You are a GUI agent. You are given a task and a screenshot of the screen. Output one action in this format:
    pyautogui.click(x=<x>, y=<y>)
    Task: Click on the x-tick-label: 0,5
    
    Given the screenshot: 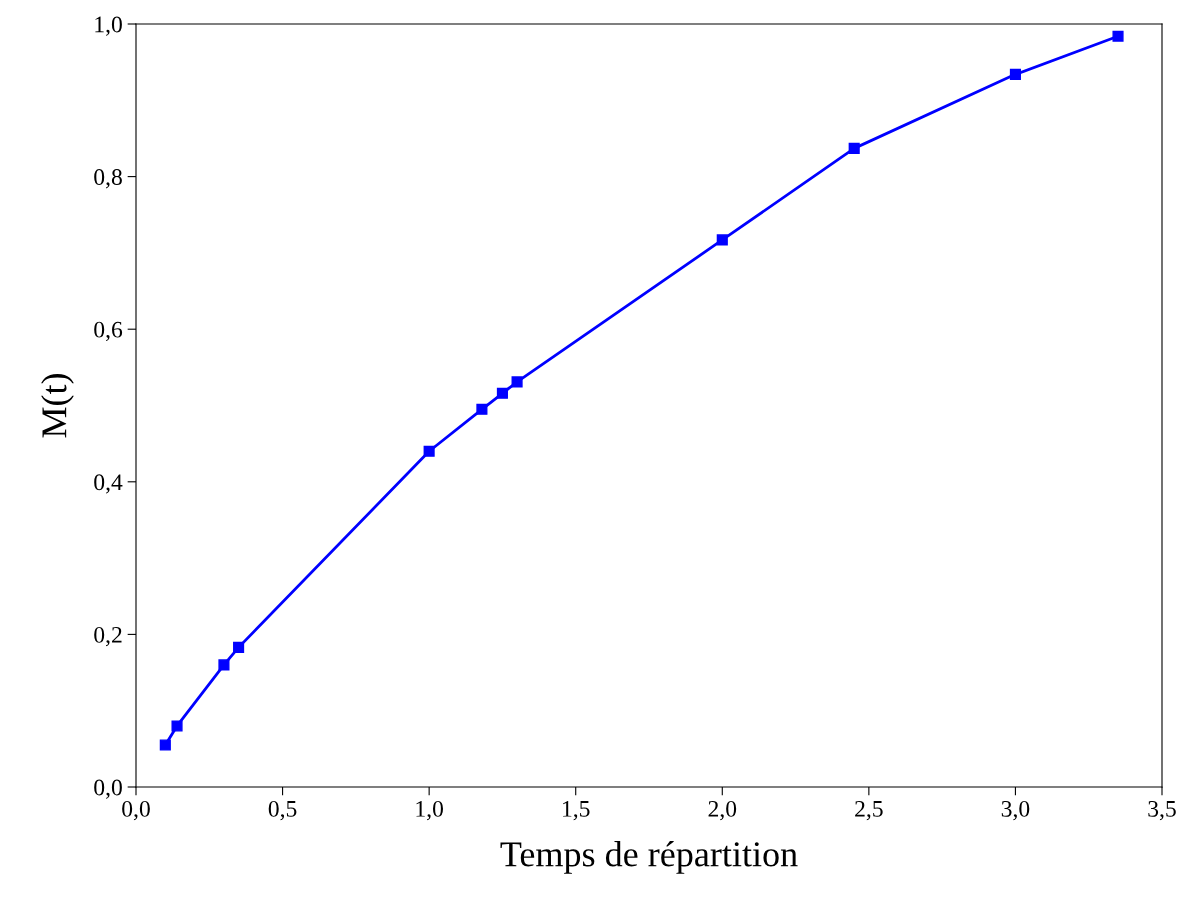 What is the action you would take?
    pyautogui.click(x=282, y=810)
    